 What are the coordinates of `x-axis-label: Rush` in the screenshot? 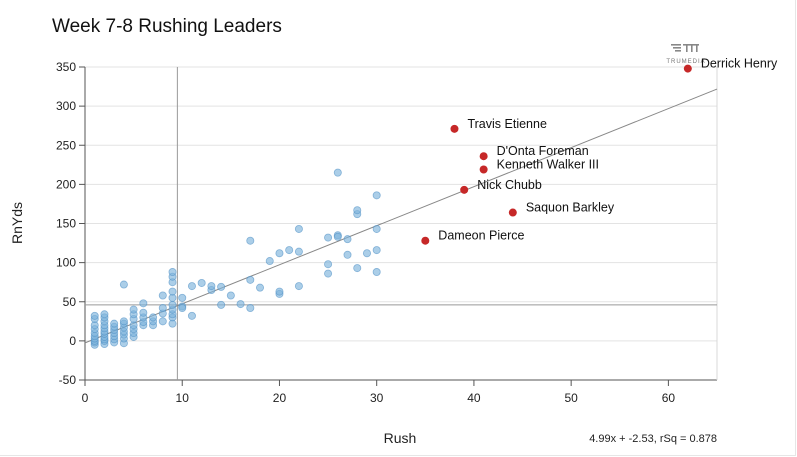 It's located at (400, 438).